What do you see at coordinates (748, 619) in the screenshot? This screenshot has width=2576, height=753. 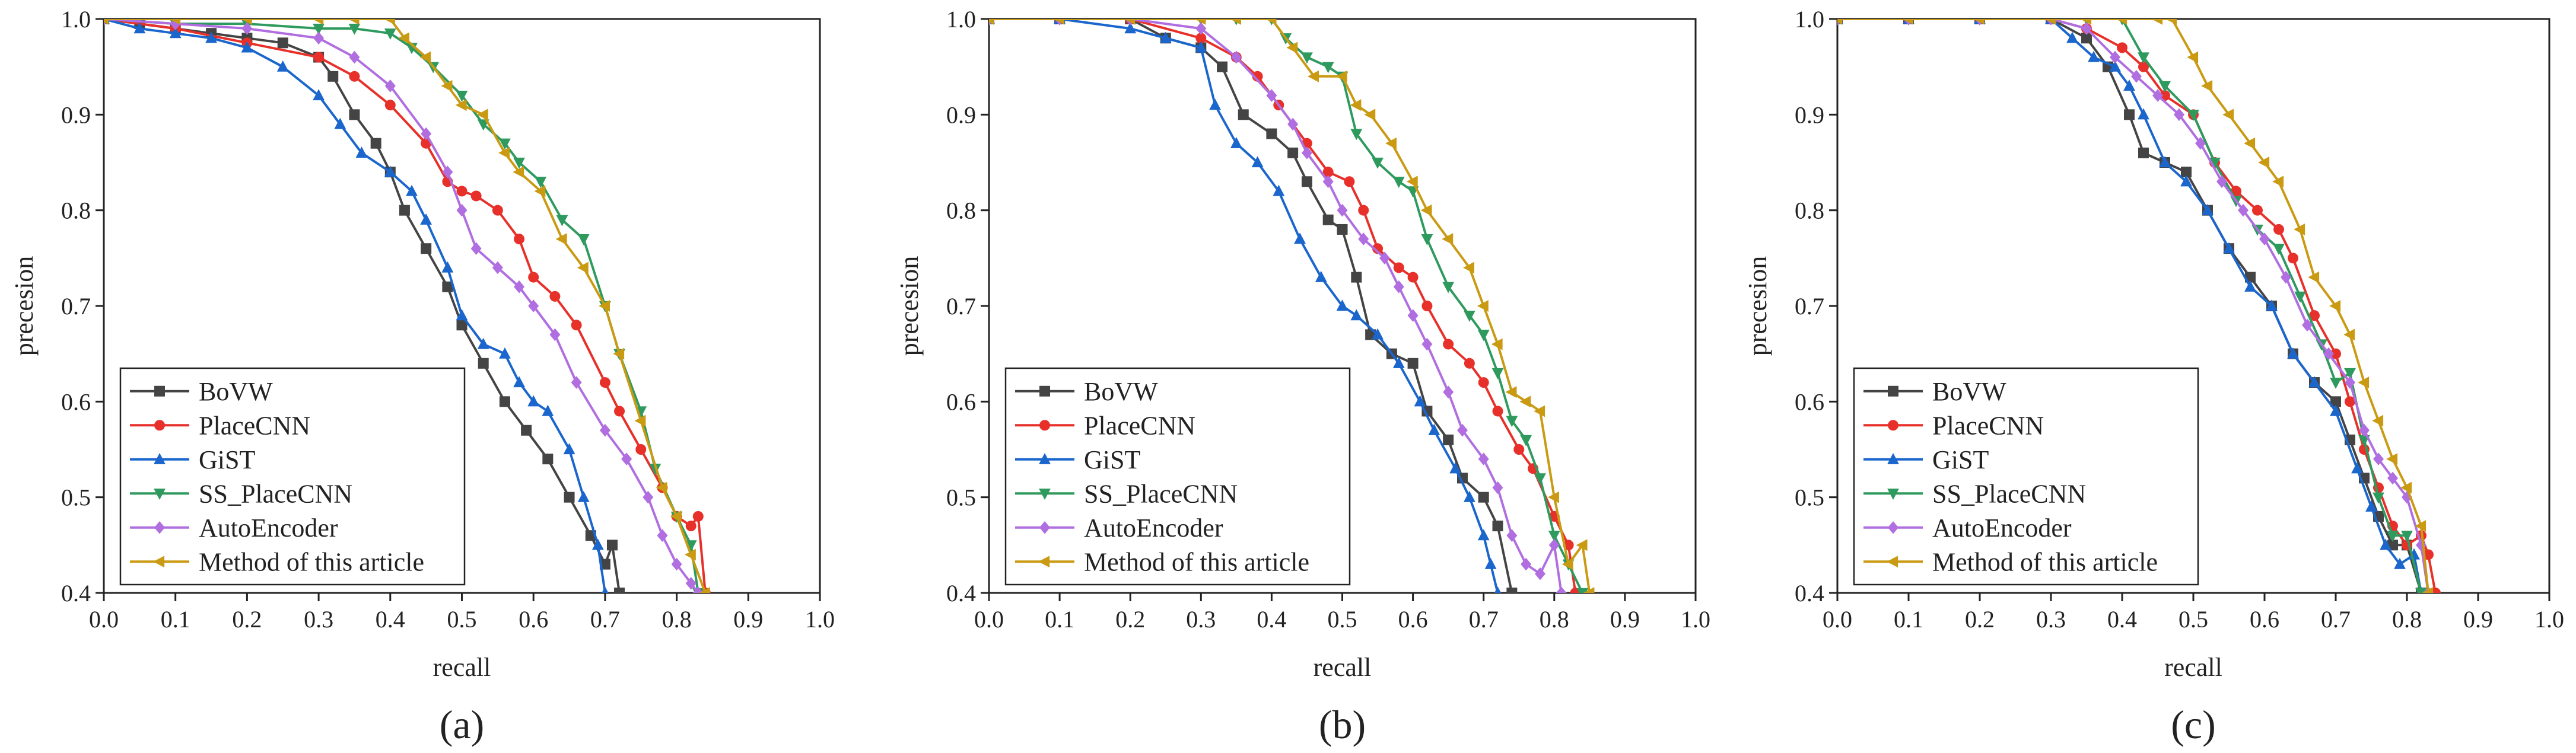 I see `x-tick-label: 0.9` at bounding box center [748, 619].